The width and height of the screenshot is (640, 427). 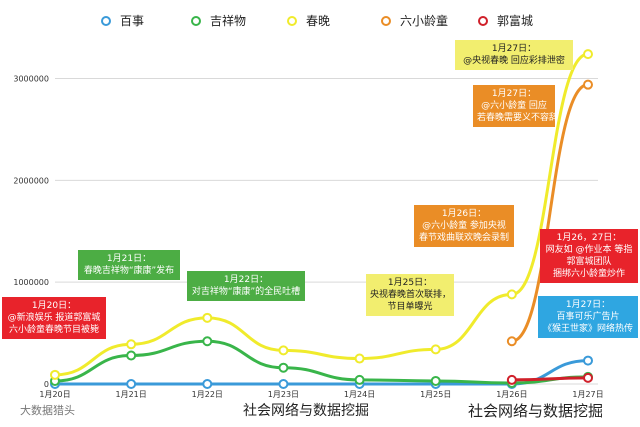 What do you see at coordinates (410, 283) in the screenshot?
I see `annotation-line: 1月25日：` at bounding box center [410, 283].